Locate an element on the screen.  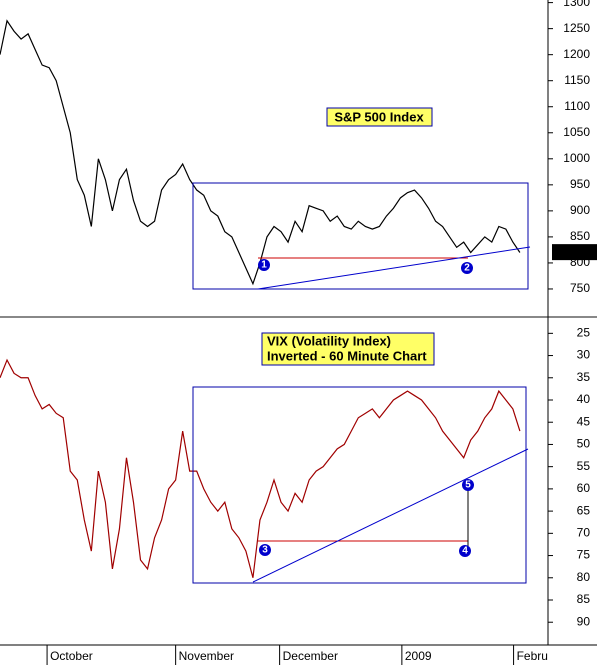
marker-label: 5 is located at coordinates (468, 485).